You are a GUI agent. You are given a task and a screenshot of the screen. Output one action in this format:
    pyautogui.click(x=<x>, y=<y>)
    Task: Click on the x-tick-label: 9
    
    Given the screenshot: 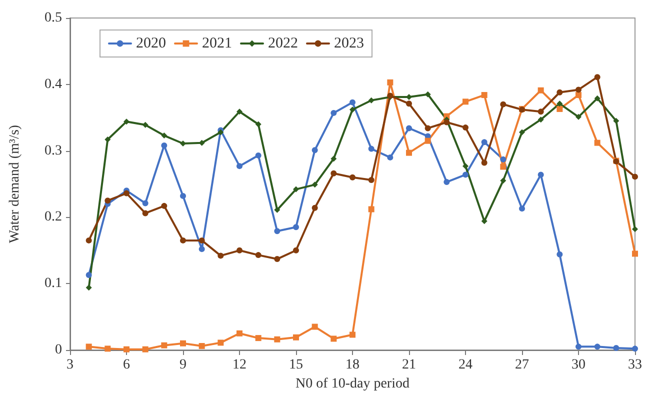 What is the action you would take?
    pyautogui.click(x=183, y=365)
    